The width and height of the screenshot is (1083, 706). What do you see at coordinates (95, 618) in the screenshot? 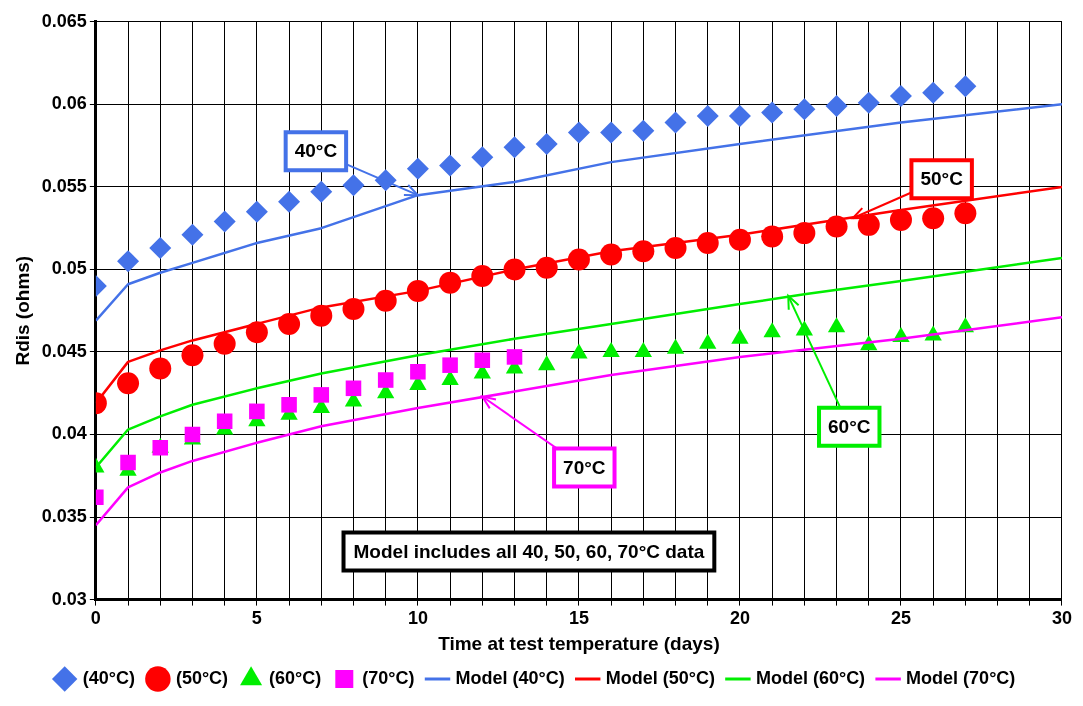
I see `x-tick-label: 0` at bounding box center [95, 618].